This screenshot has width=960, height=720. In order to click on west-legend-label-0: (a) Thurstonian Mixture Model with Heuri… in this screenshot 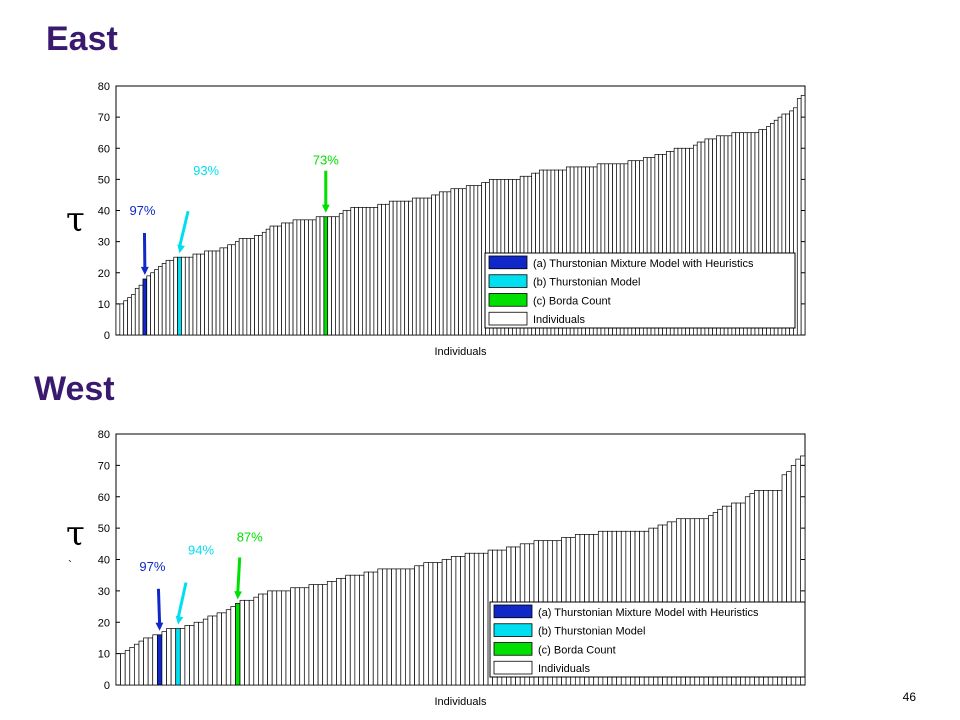, I will do `click(648, 613)`.